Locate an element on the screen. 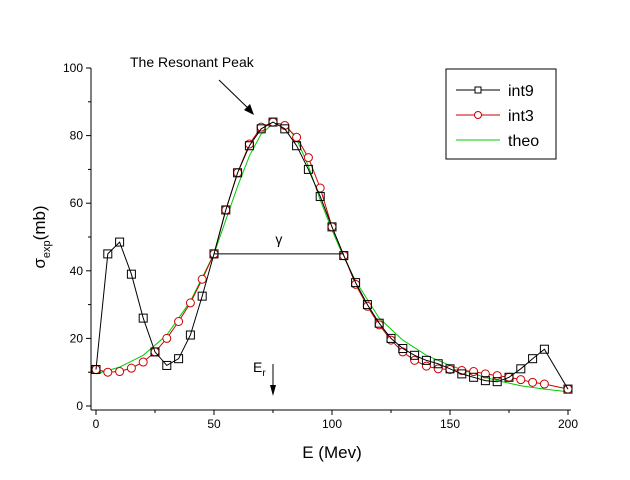 This screenshot has width=630, height=480. legend-item-int9: int9 is located at coordinates (495, 91).